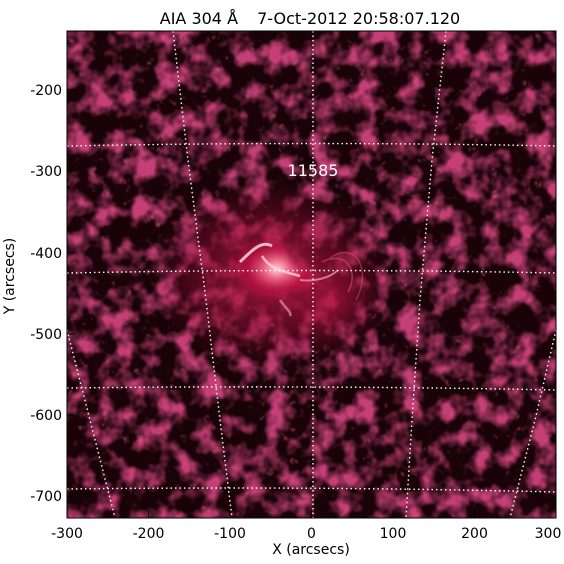 The height and width of the screenshot is (564, 564). I want to click on y-tick-label: -400, so click(46, 254).